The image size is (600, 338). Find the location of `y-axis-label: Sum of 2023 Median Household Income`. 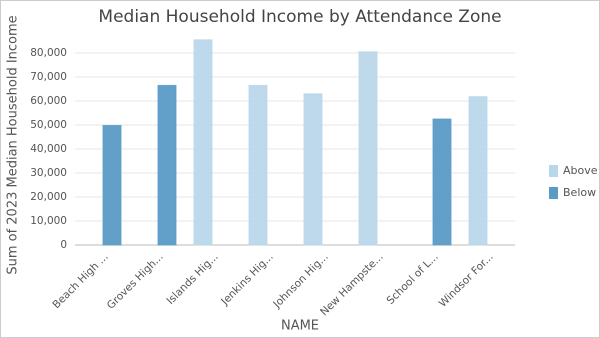

y-axis-label: Sum of 2023 Median Household Income is located at coordinates (13, 144).